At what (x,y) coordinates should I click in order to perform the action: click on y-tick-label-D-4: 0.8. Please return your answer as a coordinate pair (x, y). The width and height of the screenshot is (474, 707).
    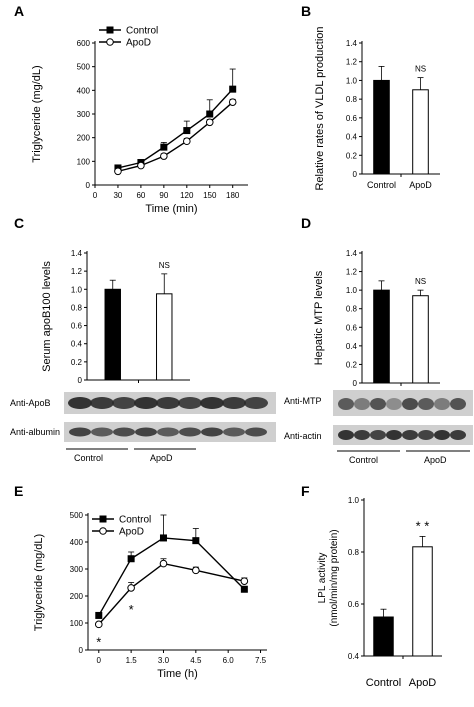
    Looking at the image, I should click on (352, 309).